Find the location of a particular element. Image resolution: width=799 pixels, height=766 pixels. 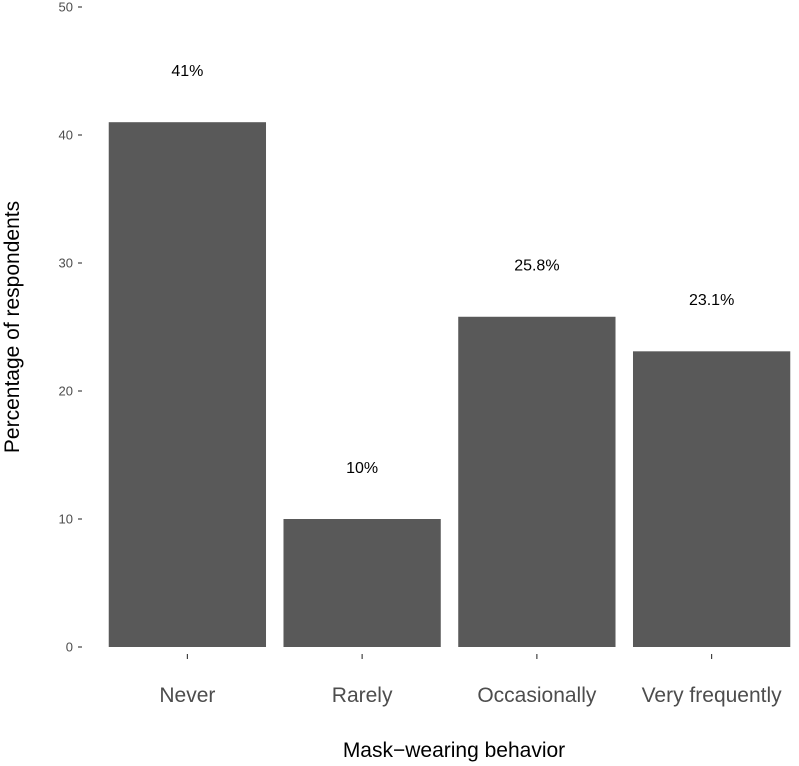

y-tick-label: 20 is located at coordinates (66, 391).